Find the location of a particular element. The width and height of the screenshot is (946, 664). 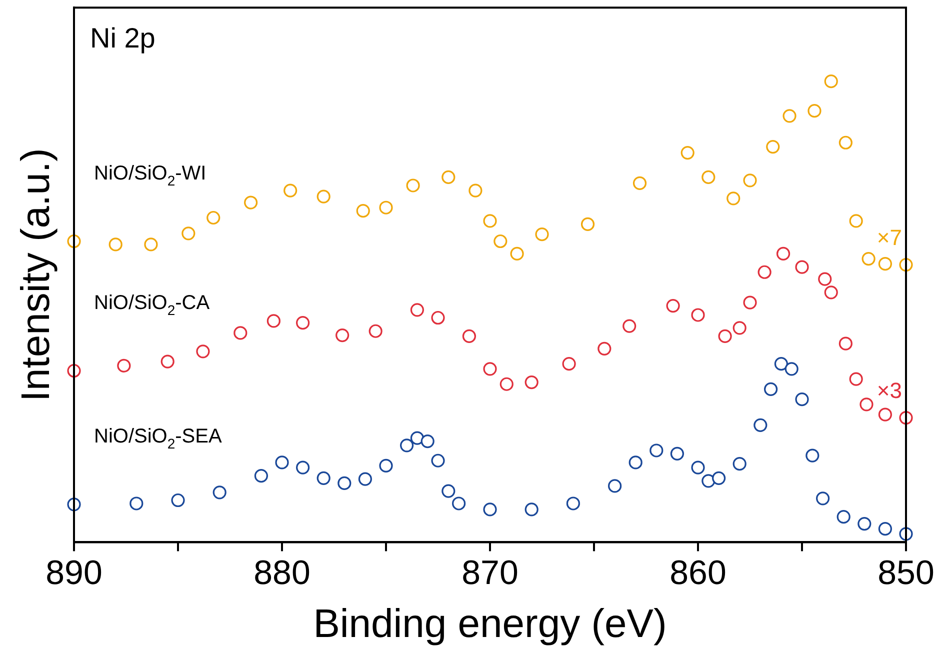

x-tick-label: 880 is located at coordinates (282, 573).